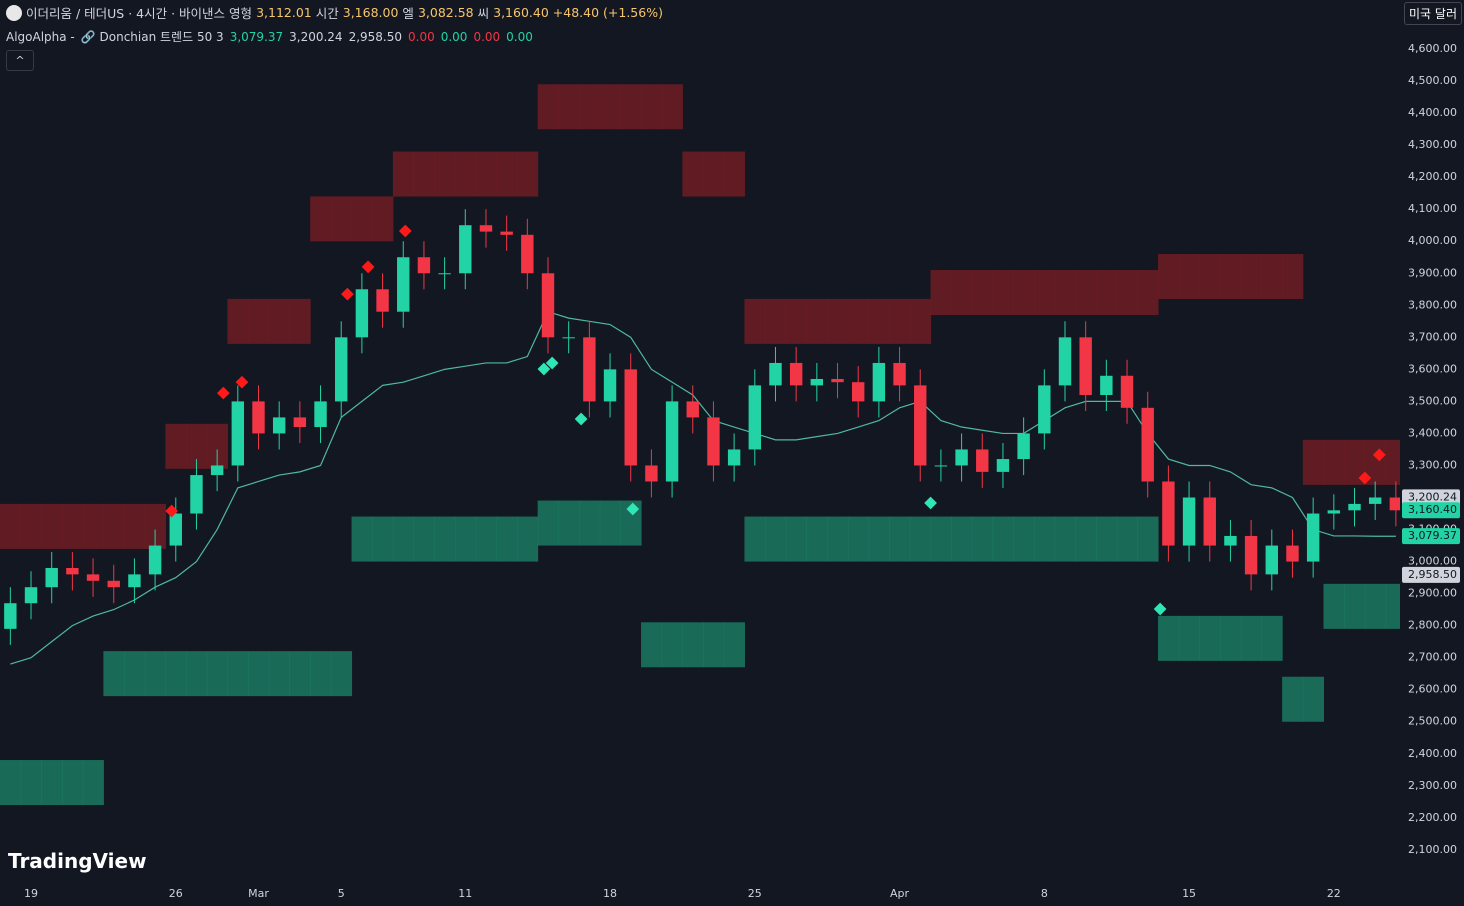 This screenshot has width=1464, height=906. Describe the element at coordinates (1432, 785) in the screenshot. I see `y-tick-label: 2,300.00` at that location.